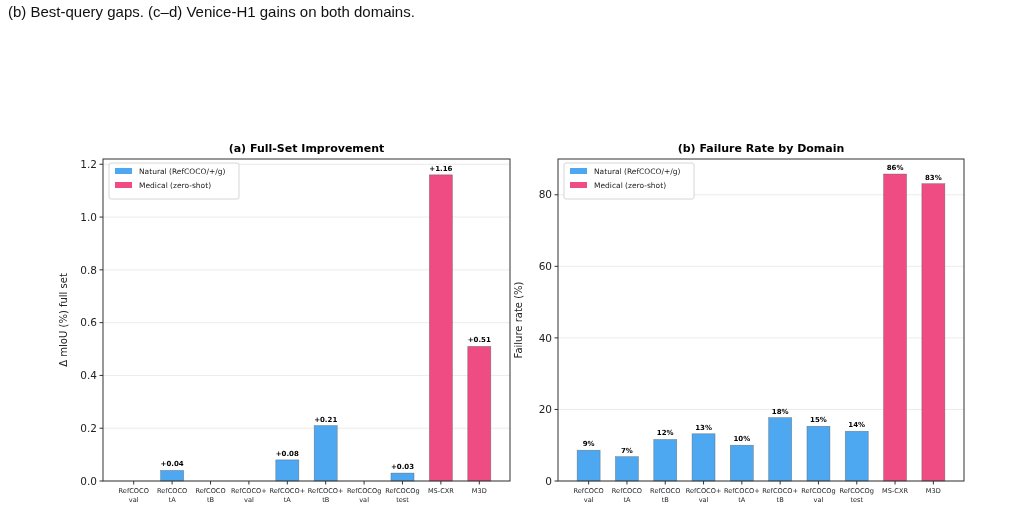  I want to click on chart-title: (b) Failure Rate by Domain, so click(761, 148).